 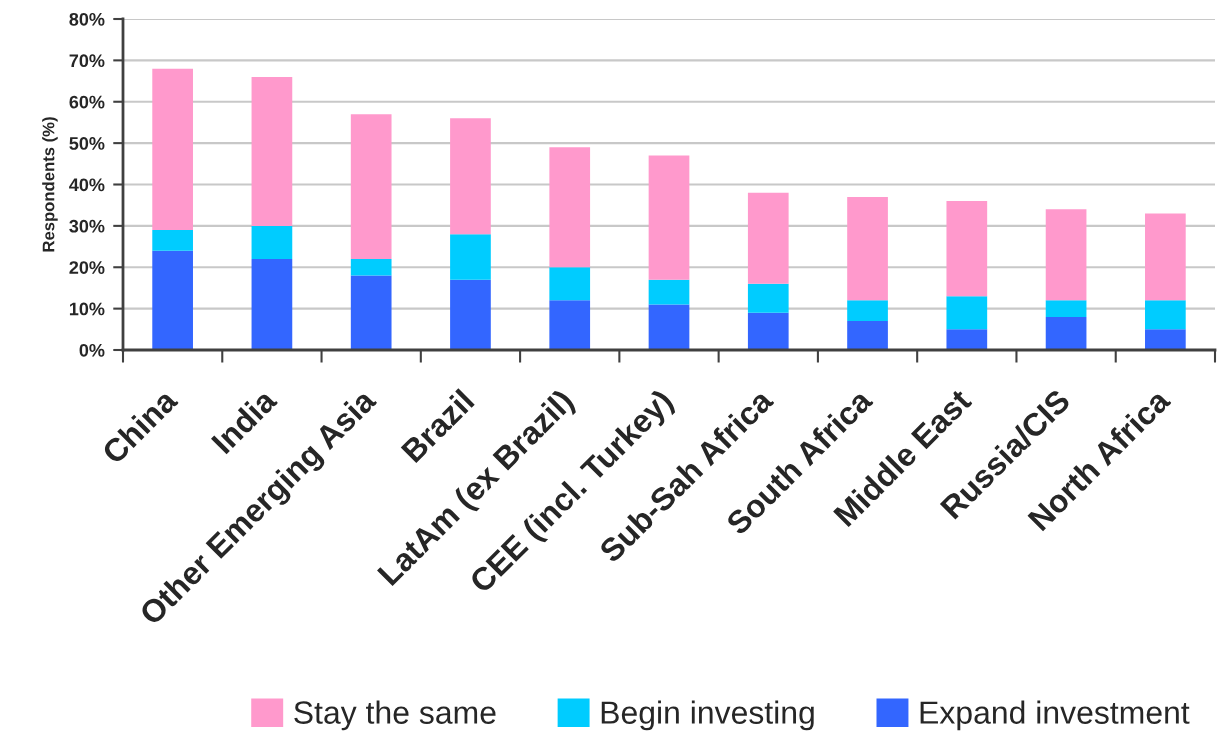 I want to click on y-tick-label: 80%, so click(x=87, y=19).